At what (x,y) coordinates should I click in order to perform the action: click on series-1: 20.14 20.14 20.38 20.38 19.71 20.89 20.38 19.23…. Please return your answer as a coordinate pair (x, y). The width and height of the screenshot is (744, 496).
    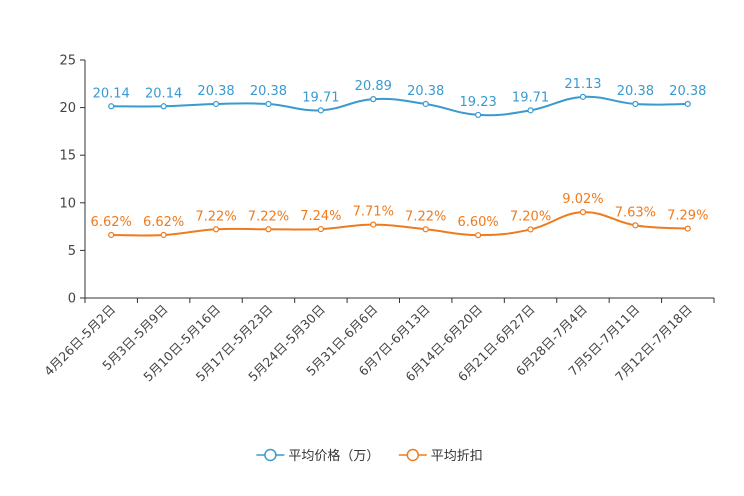
    Looking at the image, I should click on (399, 98).